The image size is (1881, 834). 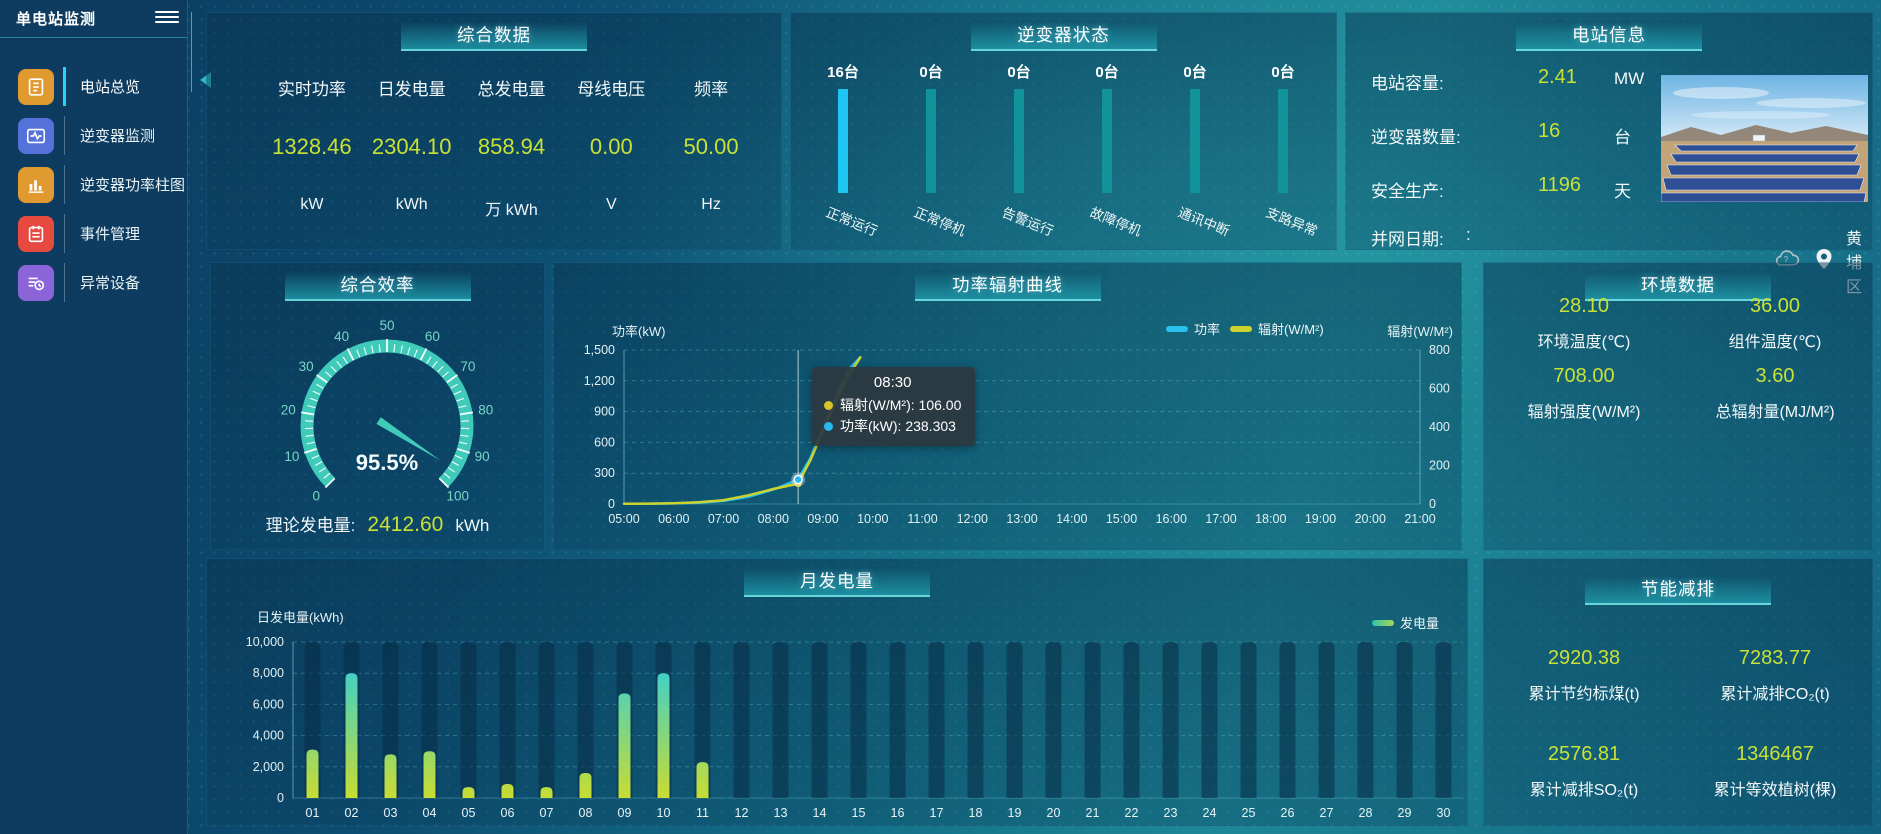 I want to click on bar-label: 正常运行, so click(x=851, y=221).